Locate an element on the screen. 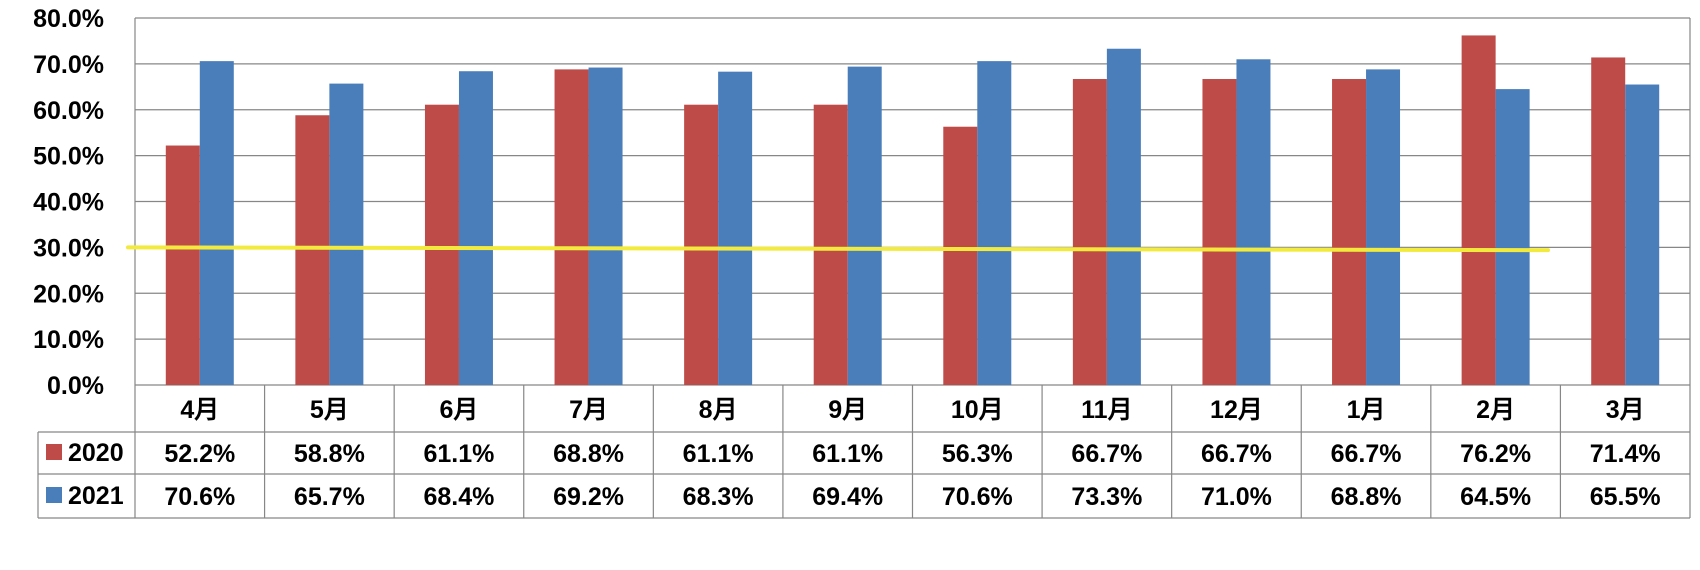  legend-label-2021: 2021 is located at coordinates (96, 496).